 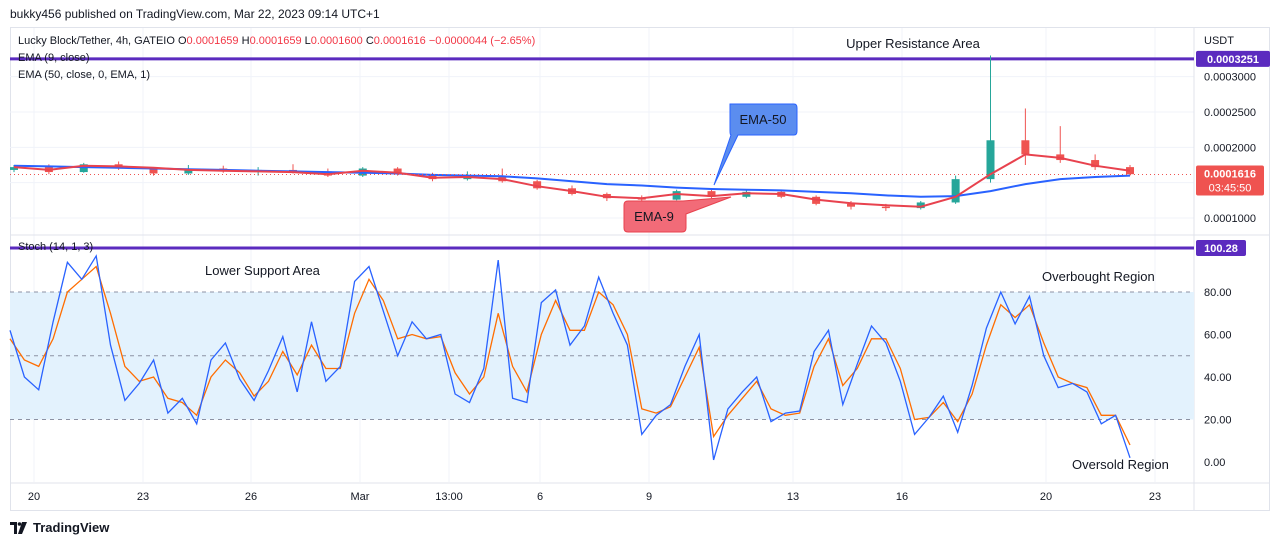 I want to click on stoch-tick-label: 40.00, so click(x=1218, y=378).